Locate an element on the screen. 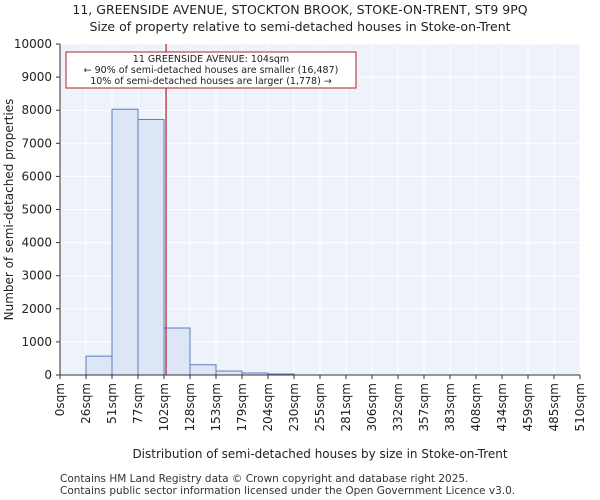 The image size is (600, 500). y-tick-label: 4000 is located at coordinates (36, 243).